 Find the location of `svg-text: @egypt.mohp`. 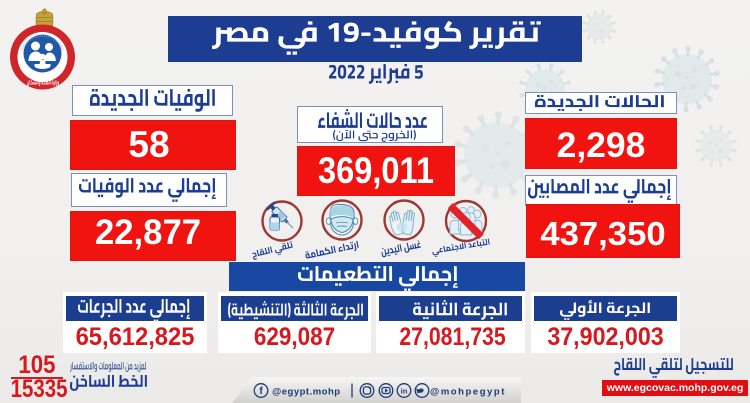

svg-text: @egypt.mohp is located at coordinates (306, 391).